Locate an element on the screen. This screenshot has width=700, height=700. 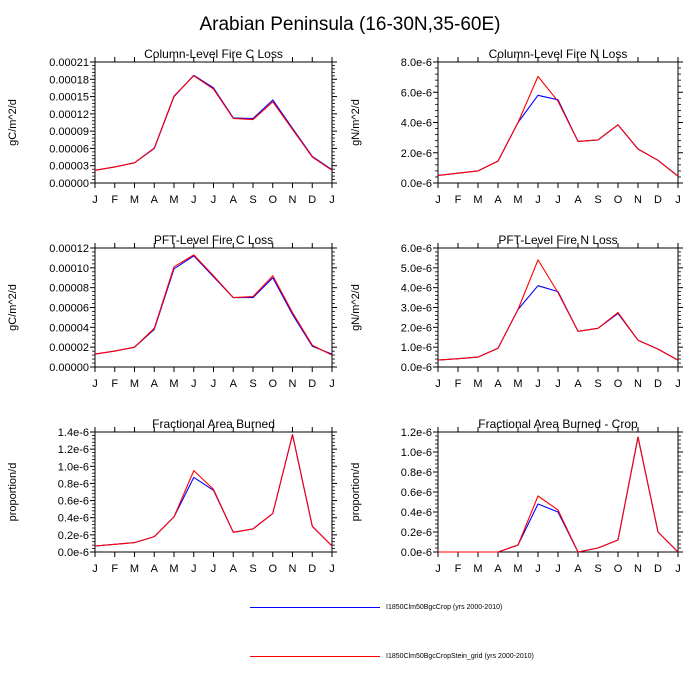
panel-5-xtick-label: F is located at coordinates (114, 569).